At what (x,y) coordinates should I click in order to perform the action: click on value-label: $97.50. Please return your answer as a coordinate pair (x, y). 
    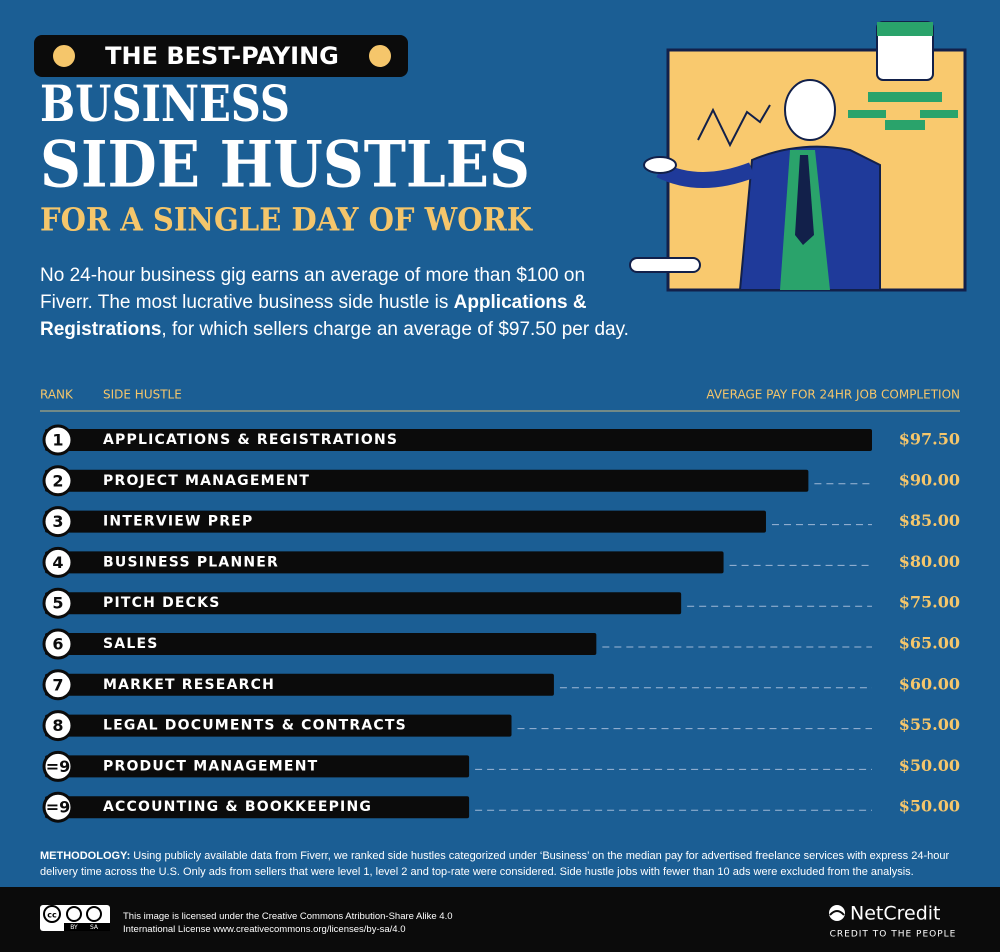
    Looking at the image, I should click on (929, 439).